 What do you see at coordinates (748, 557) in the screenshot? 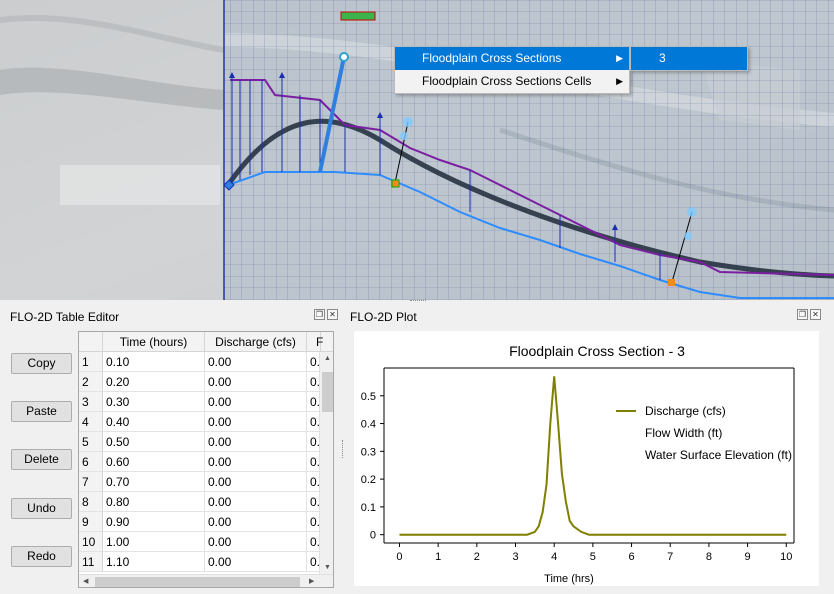
I see `x-tick-label: 9` at bounding box center [748, 557].